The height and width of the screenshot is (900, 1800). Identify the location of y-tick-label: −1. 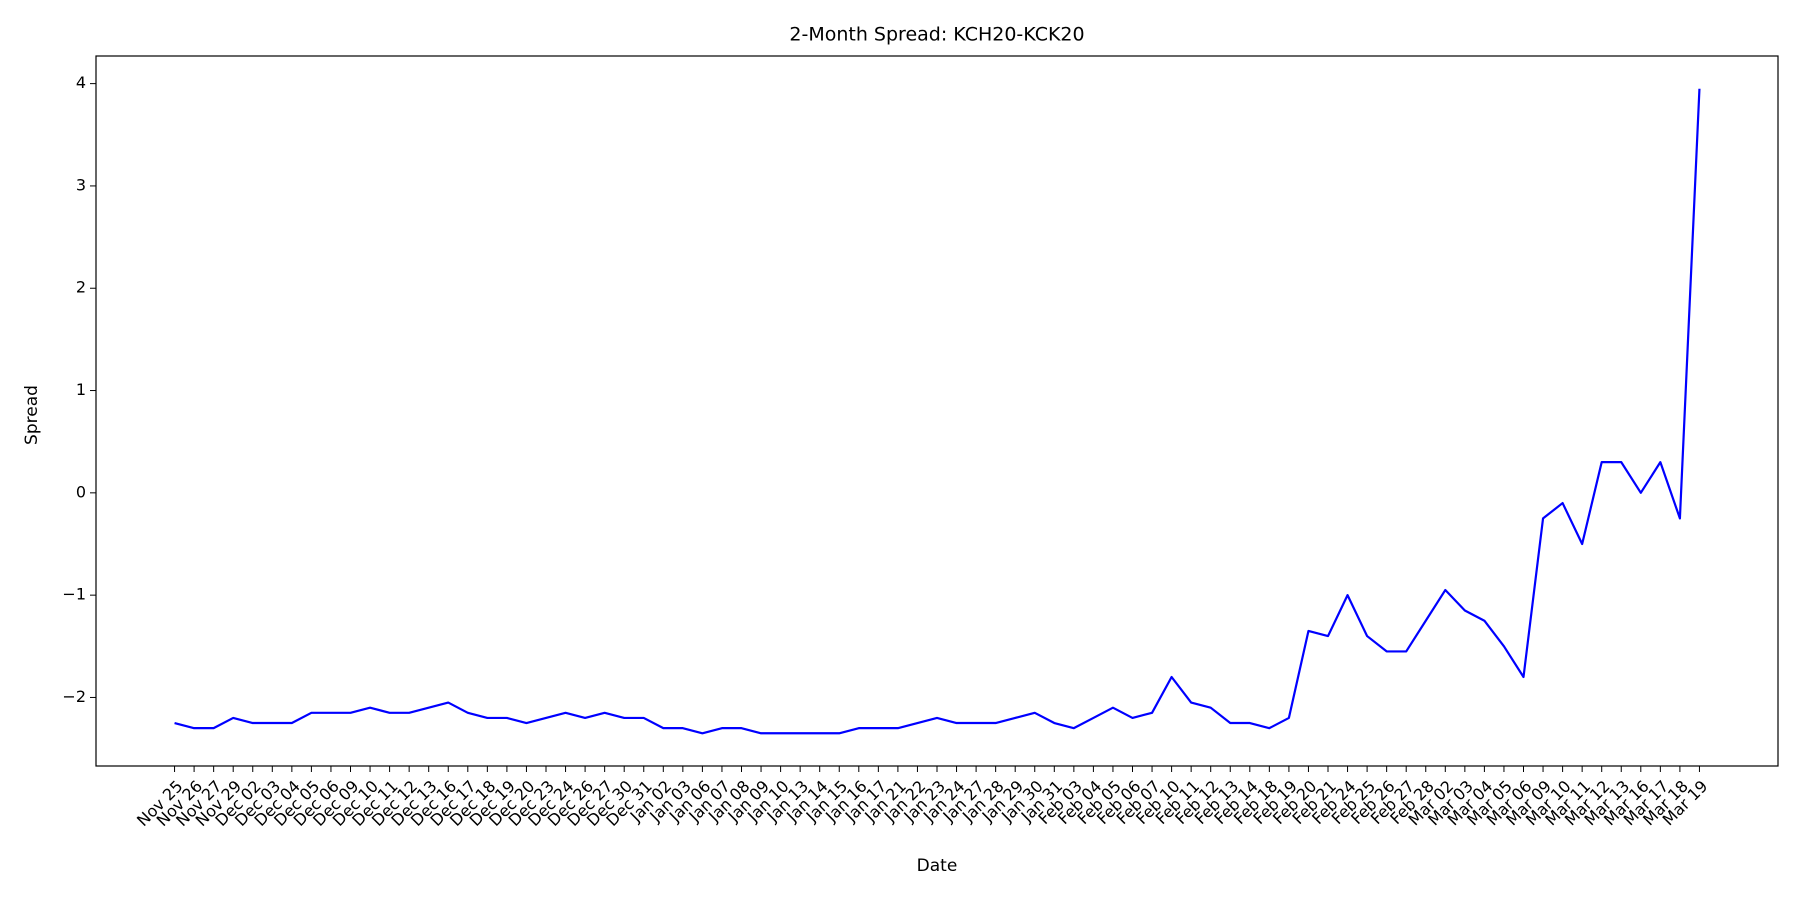
(74, 594).